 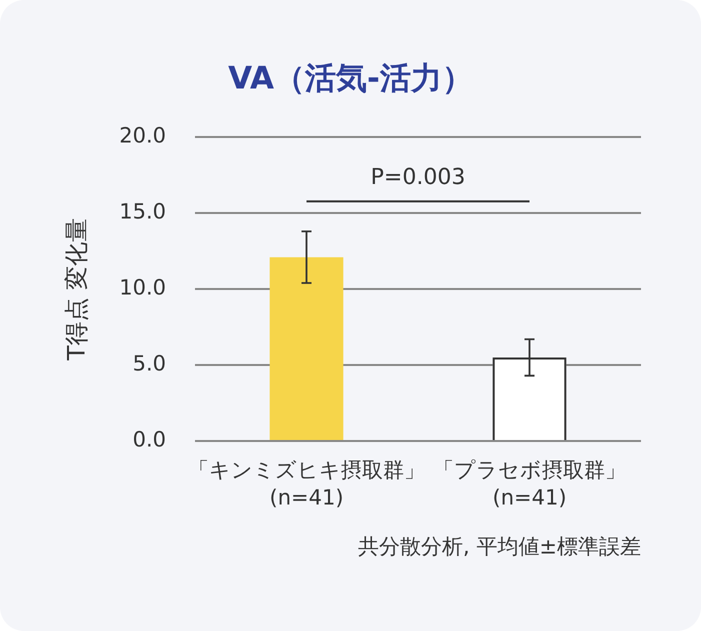 What do you see at coordinates (142, 288) in the screenshot?
I see `y-tick-label: 10.0` at bounding box center [142, 288].